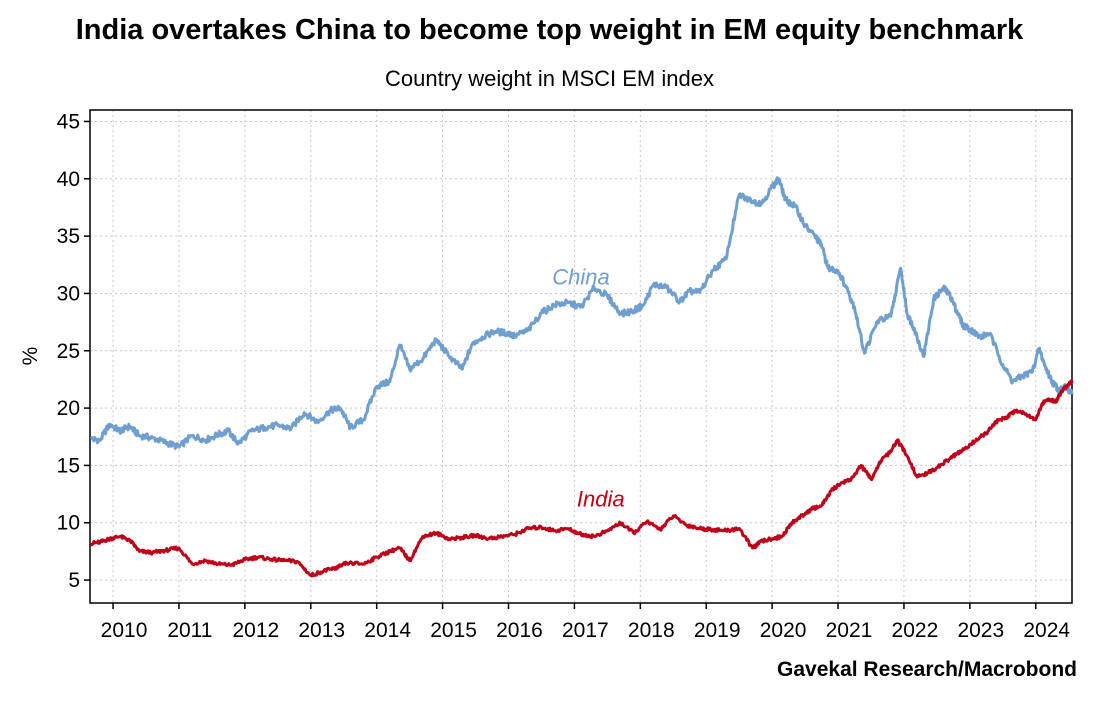 The image size is (1099, 709). I want to click on y-tick-label: 15, so click(68, 465).